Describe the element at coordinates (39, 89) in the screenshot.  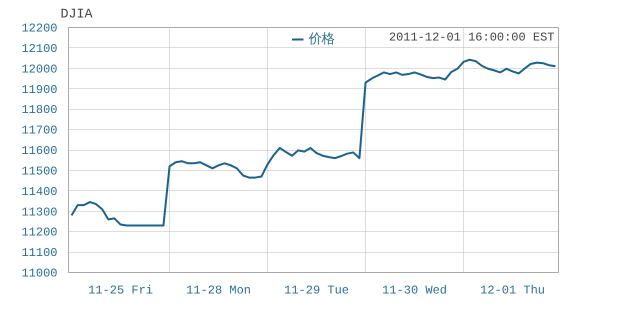
I see `y-tick-label: 11900` at that location.